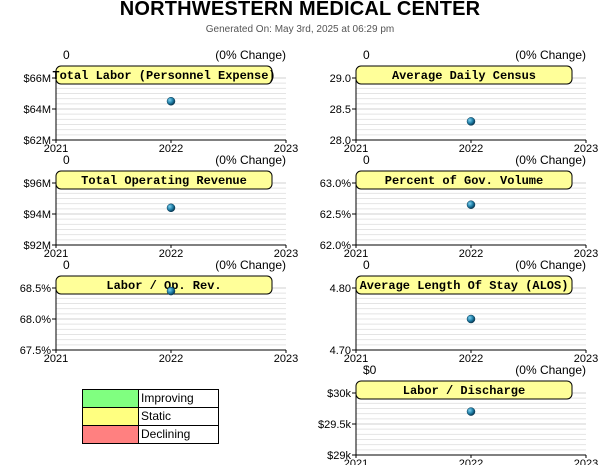 The image size is (600, 465). I want to click on chart-title: Labor / Op. Rev., so click(163, 286).